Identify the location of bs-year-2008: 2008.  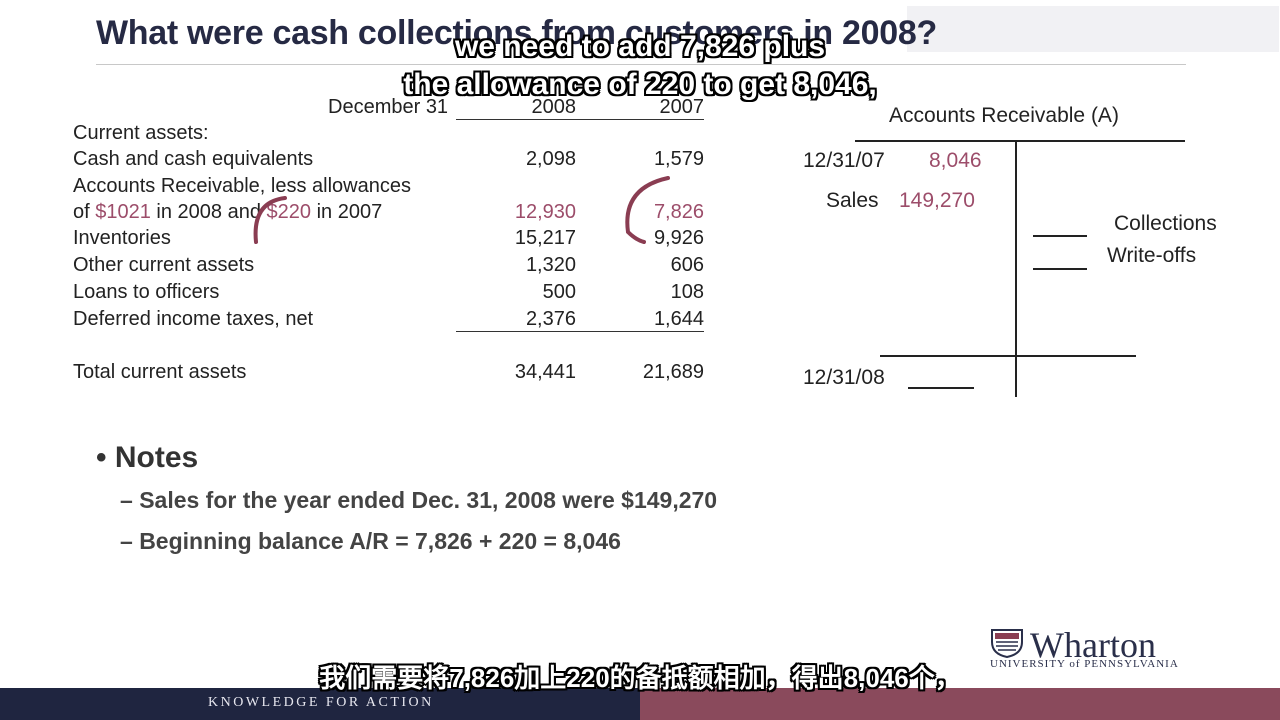
(554, 107).